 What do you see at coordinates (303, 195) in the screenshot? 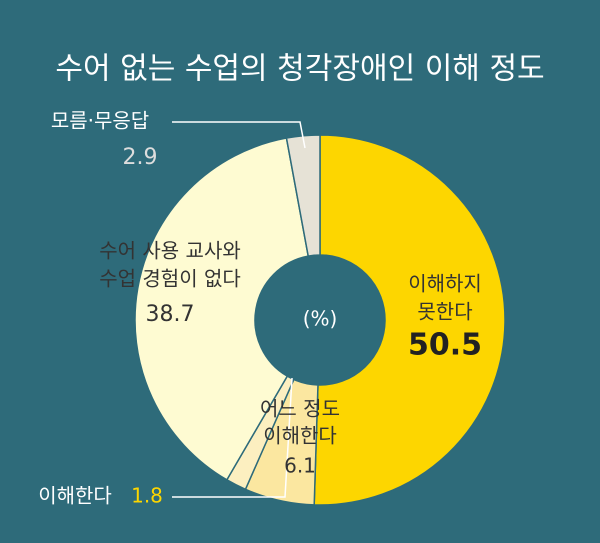
I see `donut-slice` at bounding box center [303, 195].